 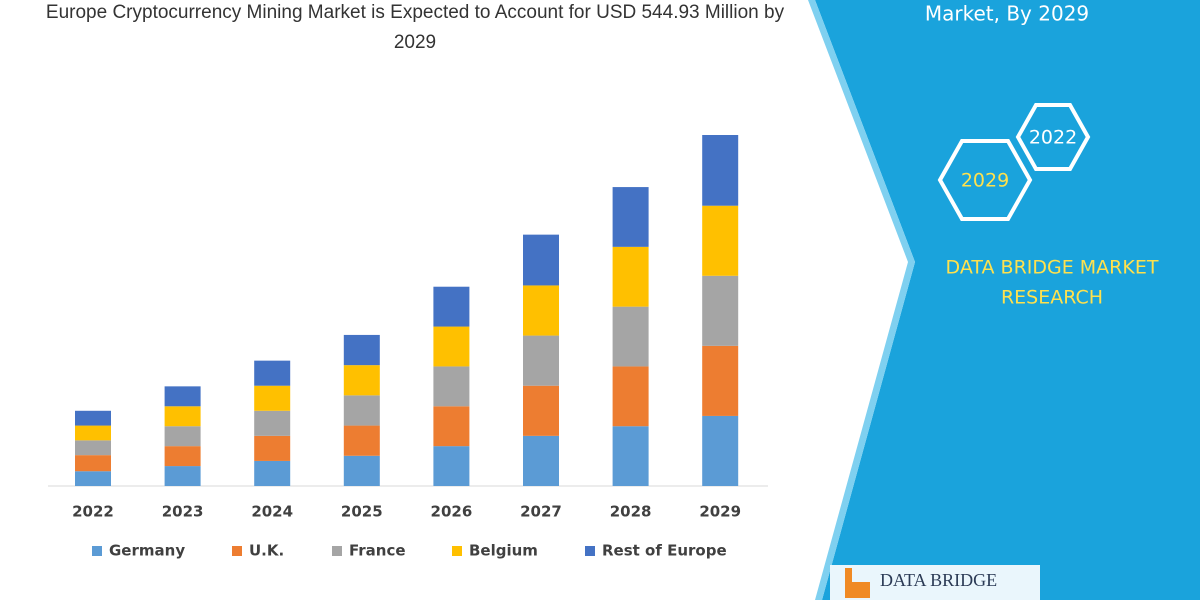 I want to click on legend-label: U.K., so click(x=266, y=551).